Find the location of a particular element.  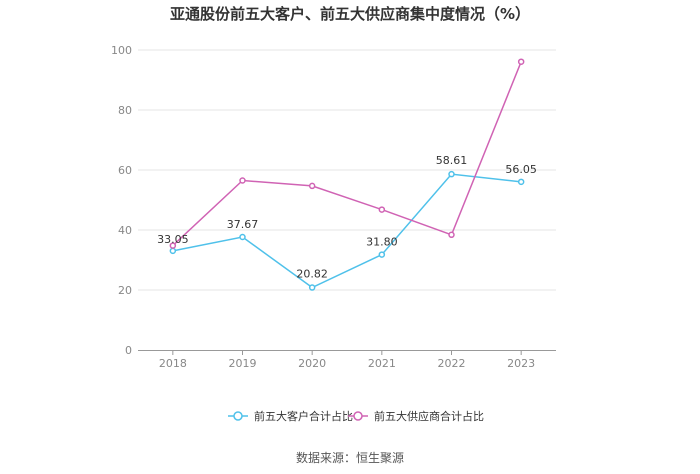

legend: 前五大客户合计占比 前五大供应商合计占比 is located at coordinates (356, 416).